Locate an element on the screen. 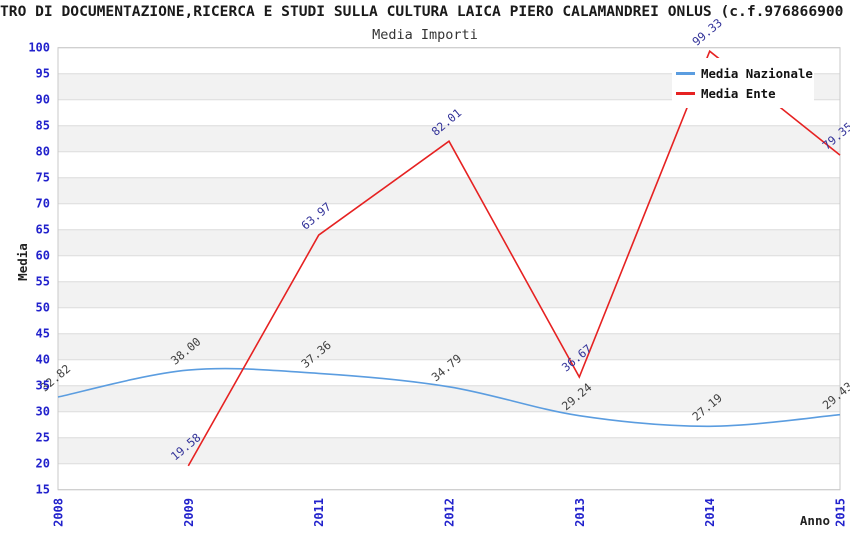 This screenshot has height=550, width=850. y-tick-label: 90 is located at coordinates (43, 100).